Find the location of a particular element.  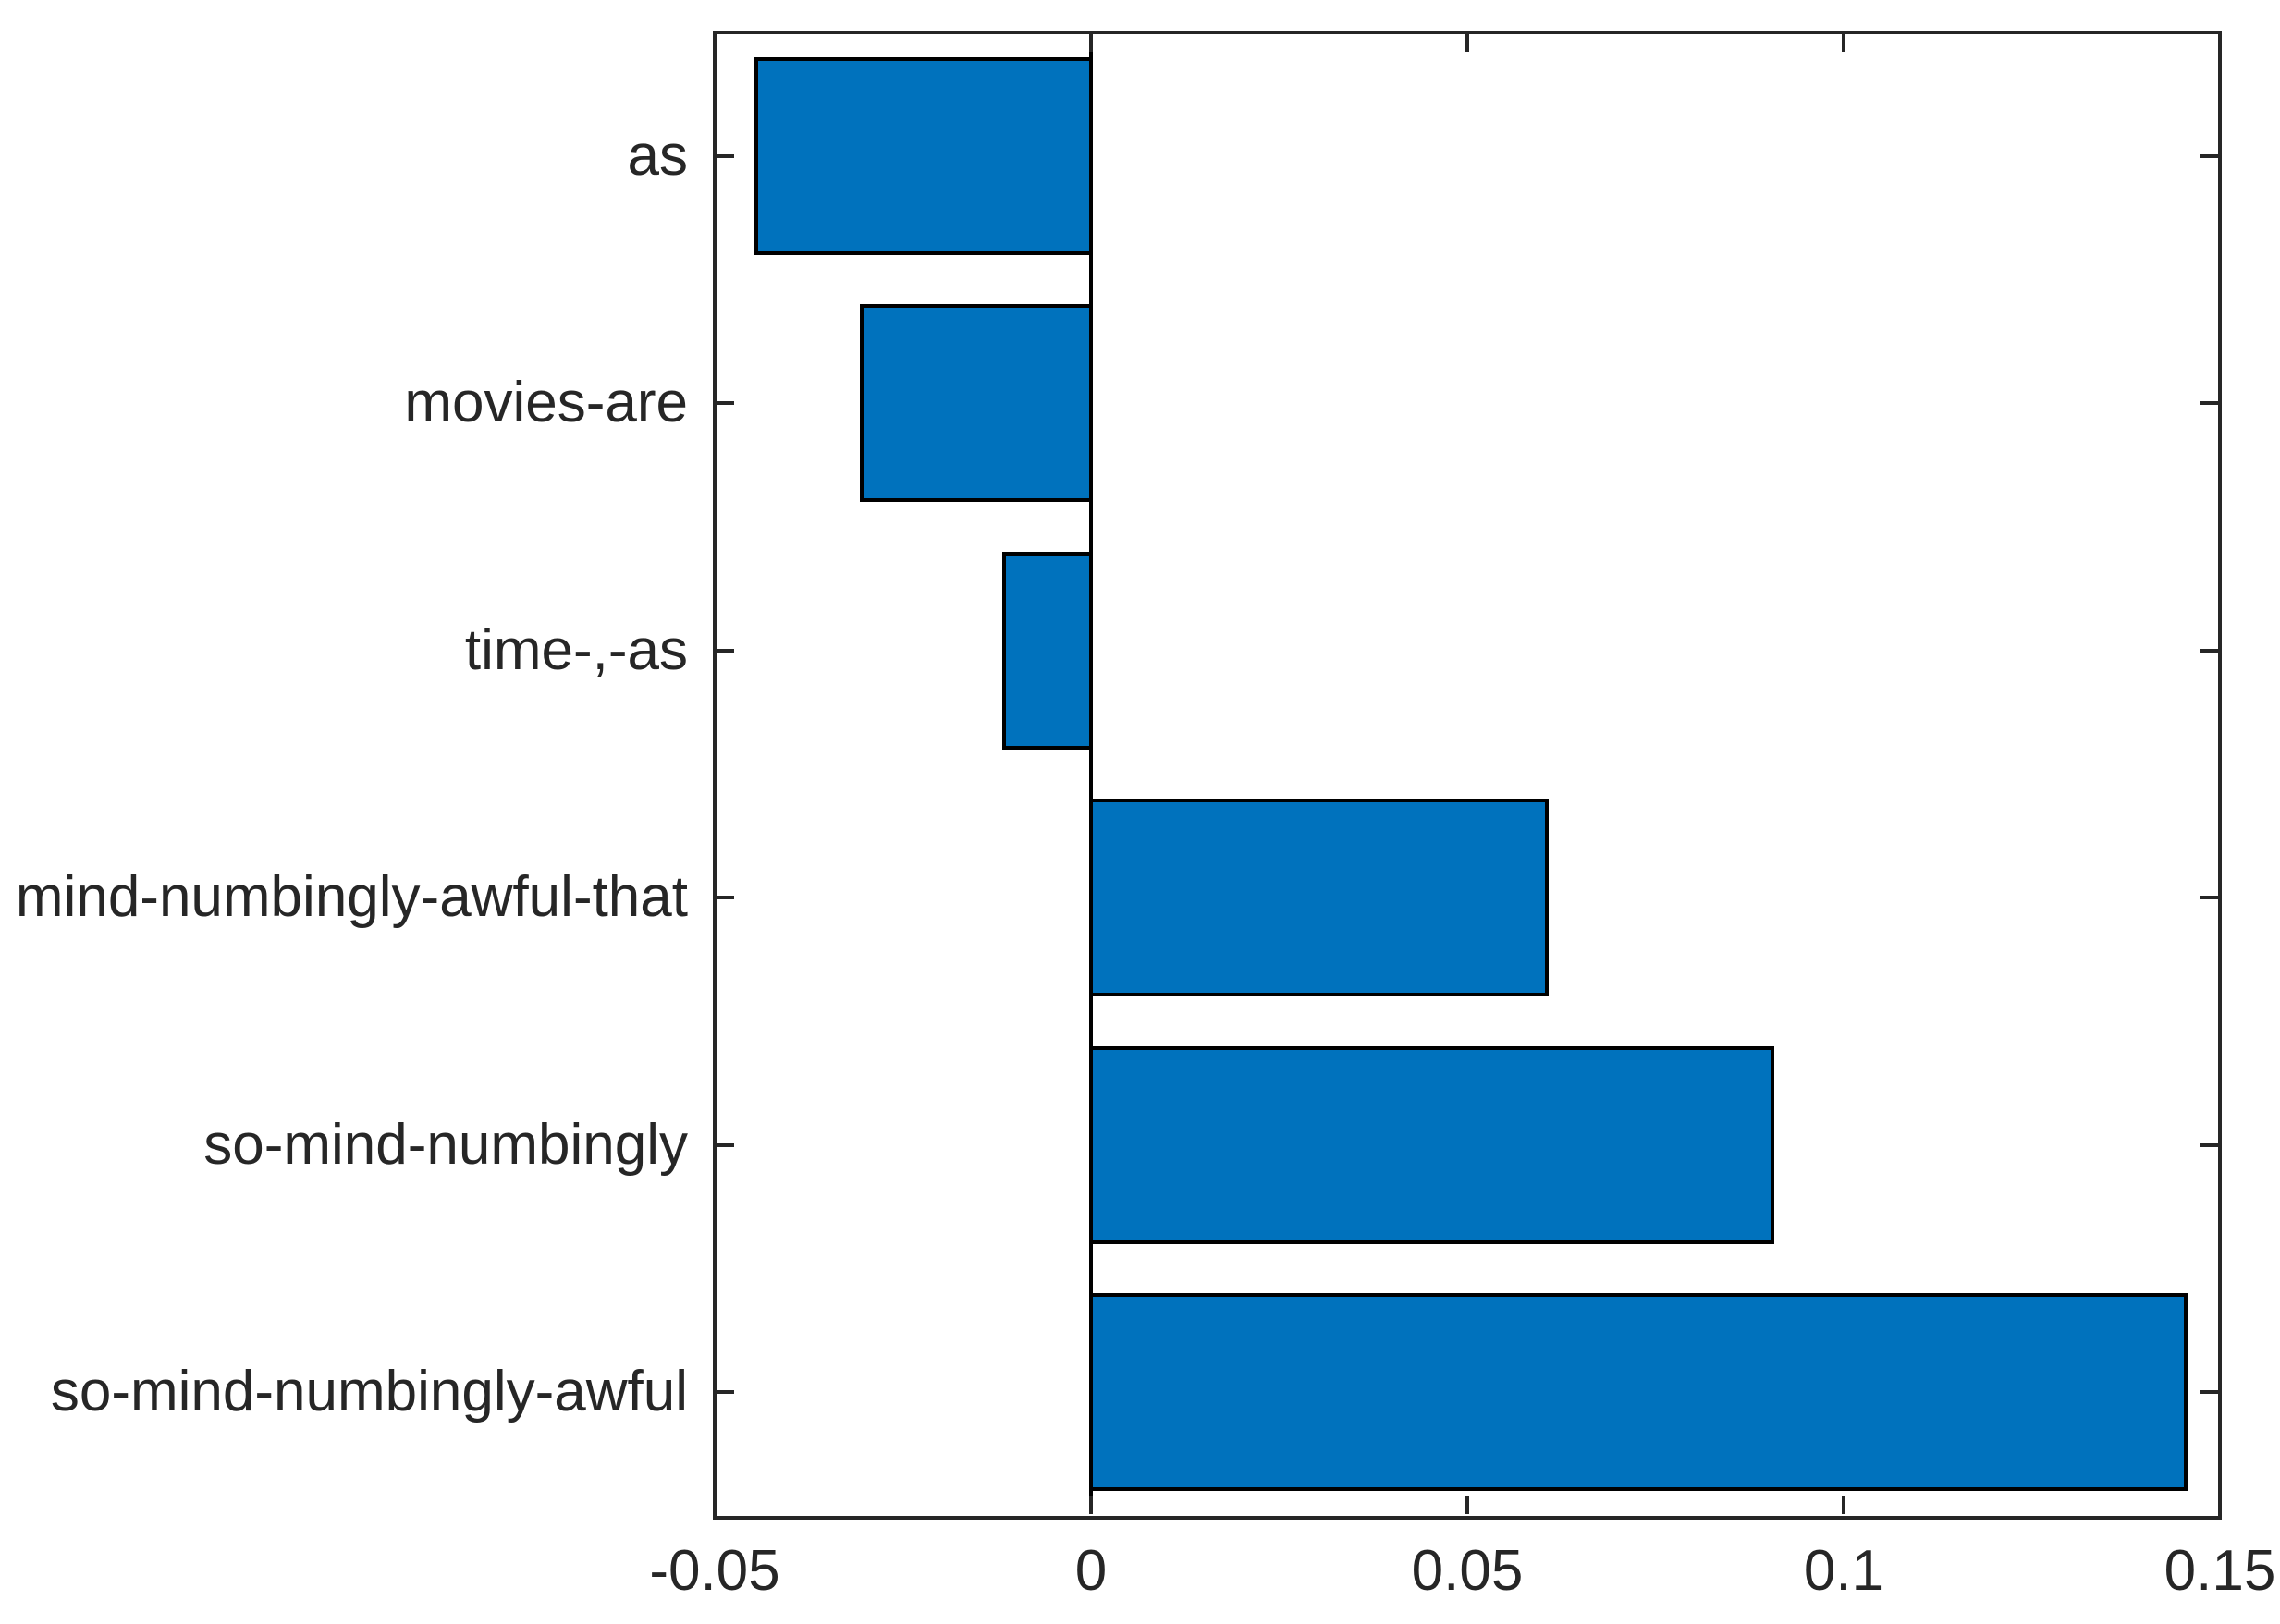

y-tick-label: movies-are is located at coordinates (546, 402).